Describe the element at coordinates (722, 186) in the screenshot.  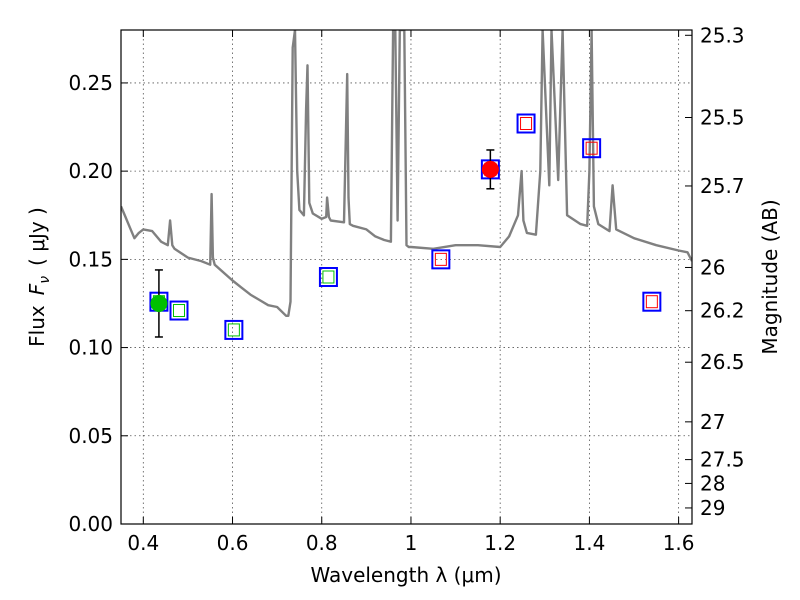
I see `magnitude-tick-label: 25.7` at that location.